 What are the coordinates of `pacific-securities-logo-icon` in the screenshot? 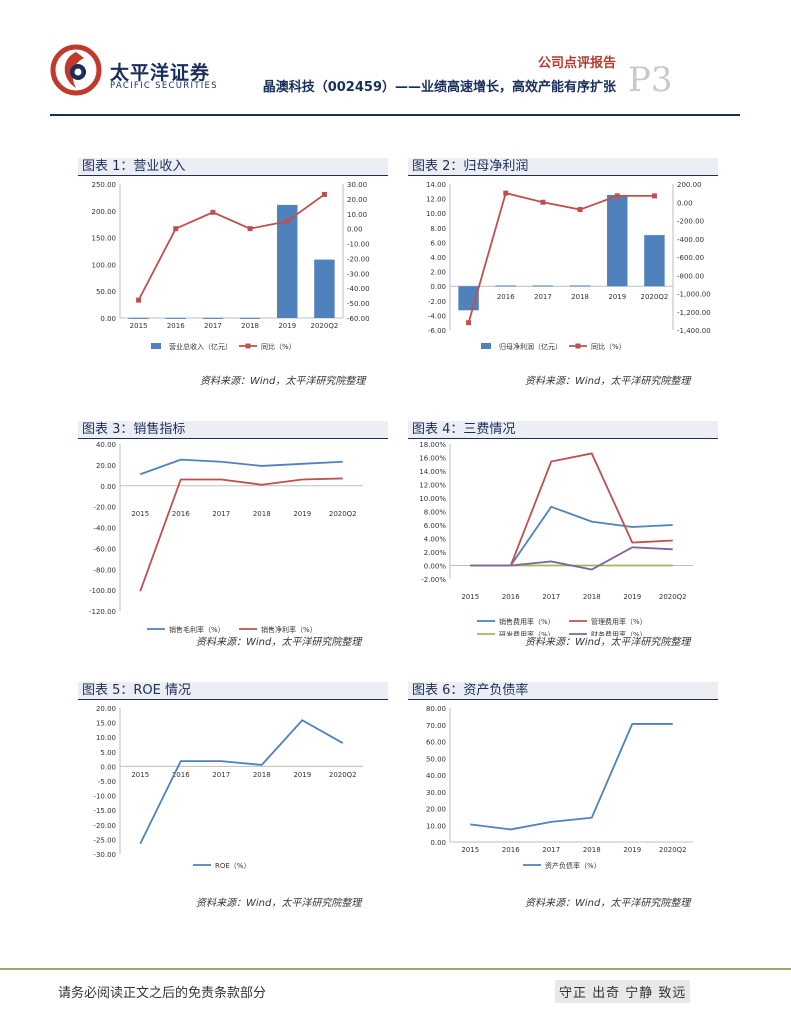 It's located at (76, 70).